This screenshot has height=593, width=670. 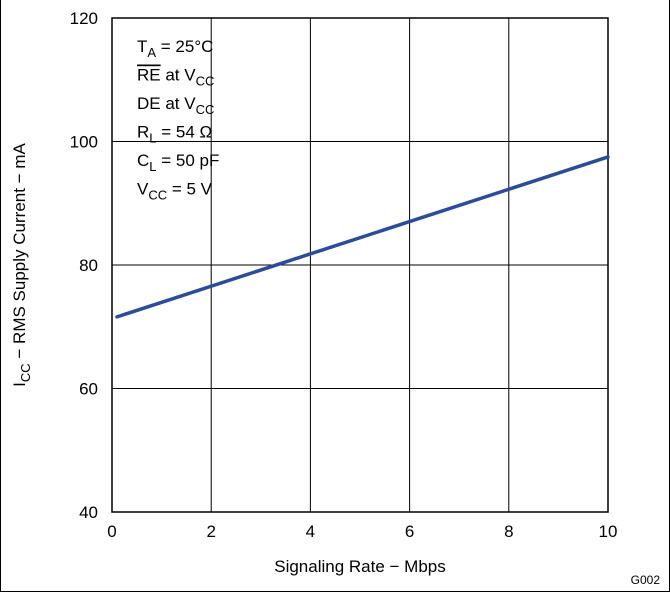 I want to click on condition-main: V, so click(x=143, y=189).